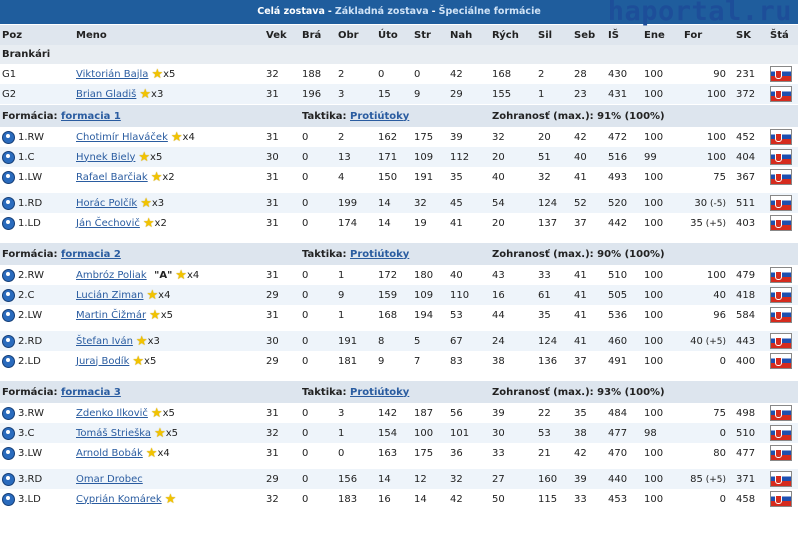 This screenshot has width=800, height=539. What do you see at coordinates (430, 35) in the screenshot?
I see `column-header: Str` at bounding box center [430, 35].